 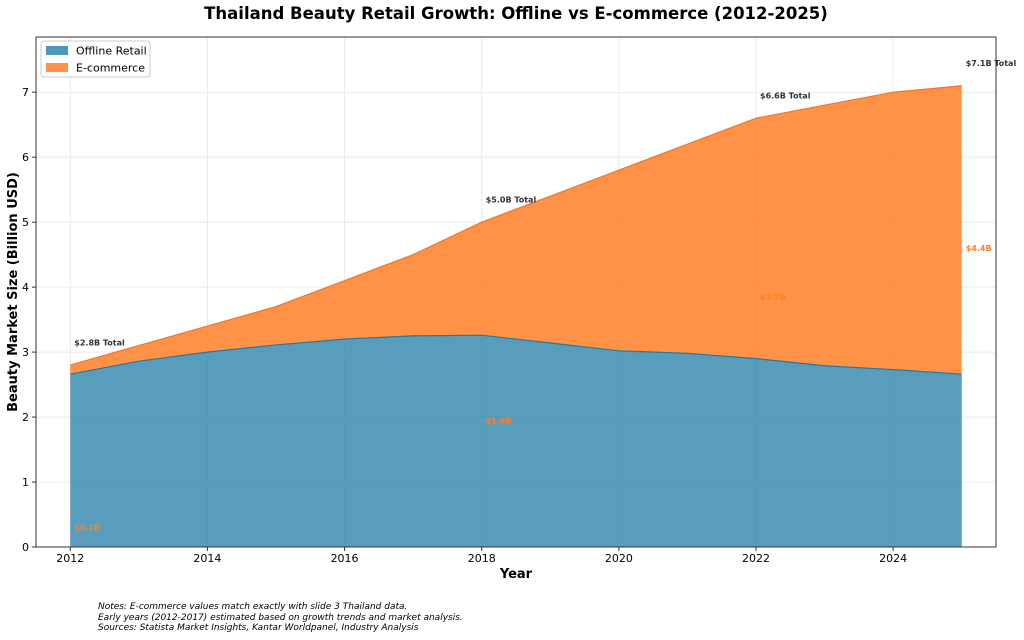 What do you see at coordinates (785, 95) in the screenshot?
I see `total-annotation: $6.6B Total` at bounding box center [785, 95].